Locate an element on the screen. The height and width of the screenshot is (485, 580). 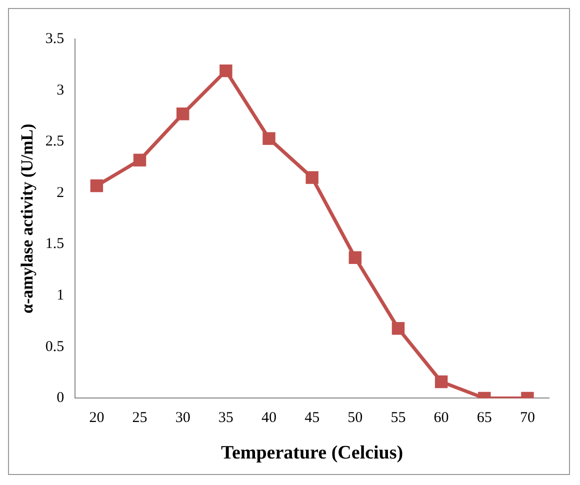
x-tick-label: 35 is located at coordinates (226, 418).